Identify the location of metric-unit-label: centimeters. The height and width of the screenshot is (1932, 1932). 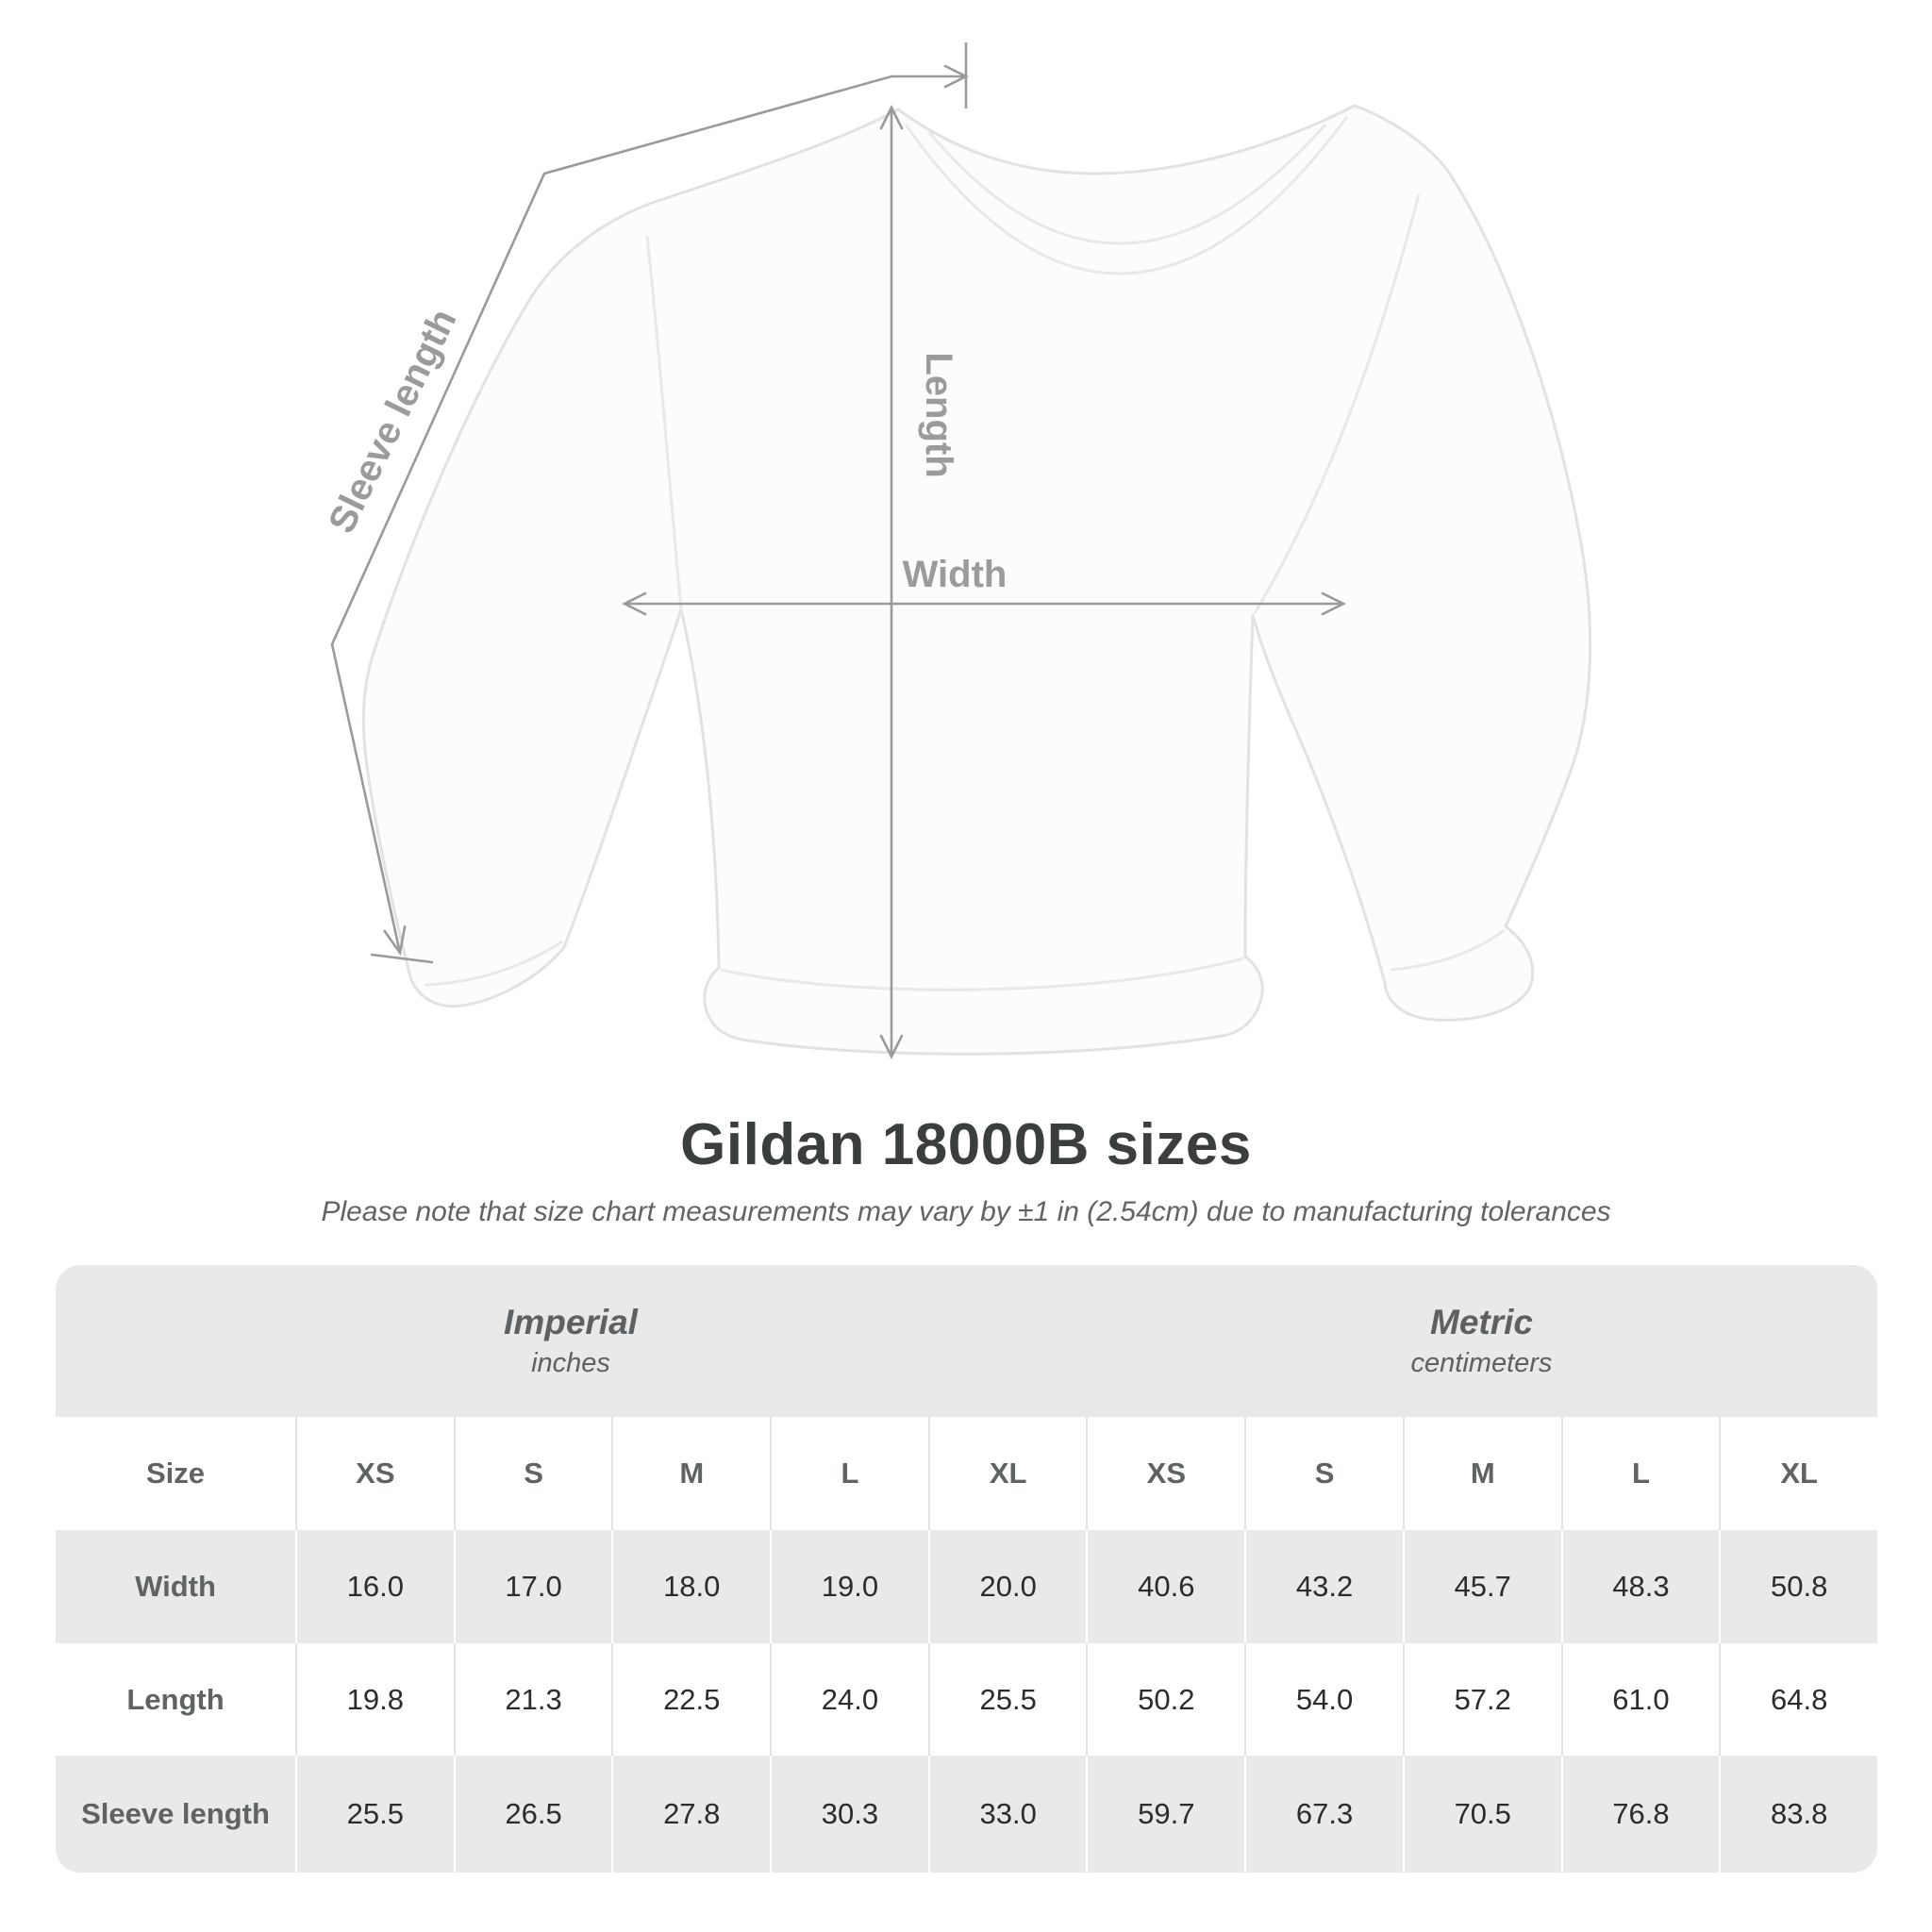
(1481, 1363).